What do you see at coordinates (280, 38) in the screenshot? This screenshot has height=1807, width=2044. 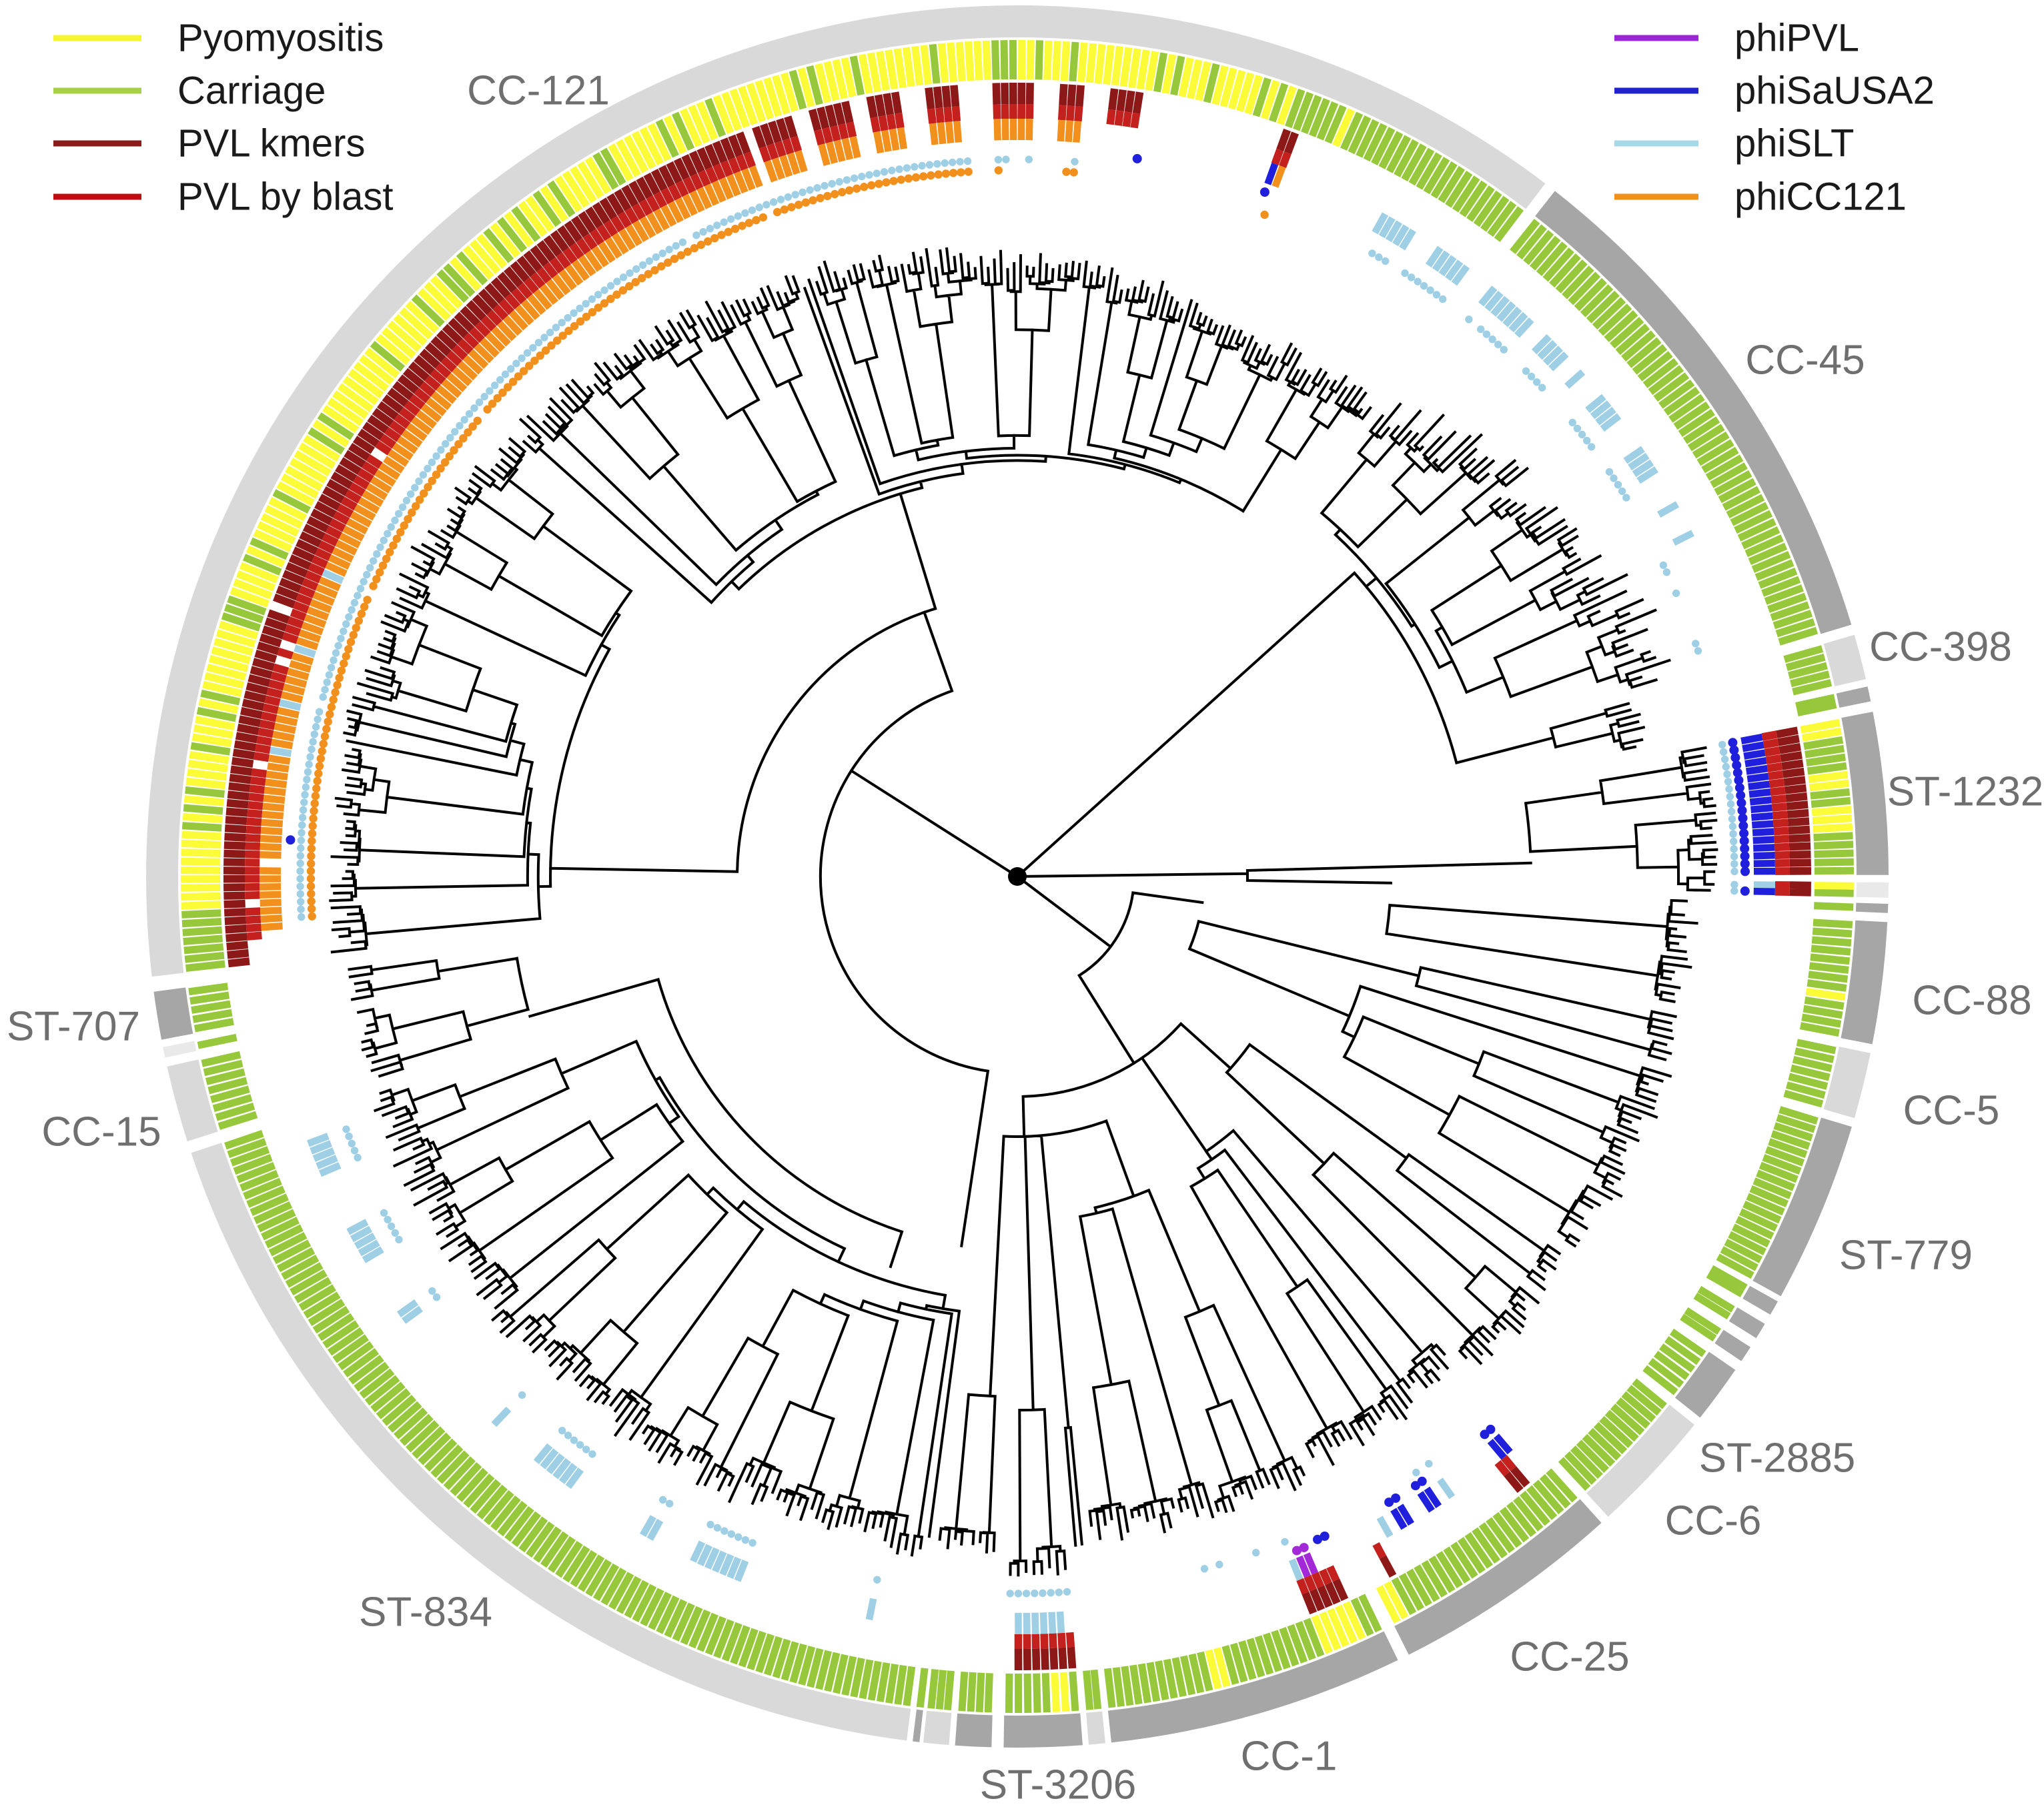 I see `svg-text: Pyomyositis` at bounding box center [280, 38].